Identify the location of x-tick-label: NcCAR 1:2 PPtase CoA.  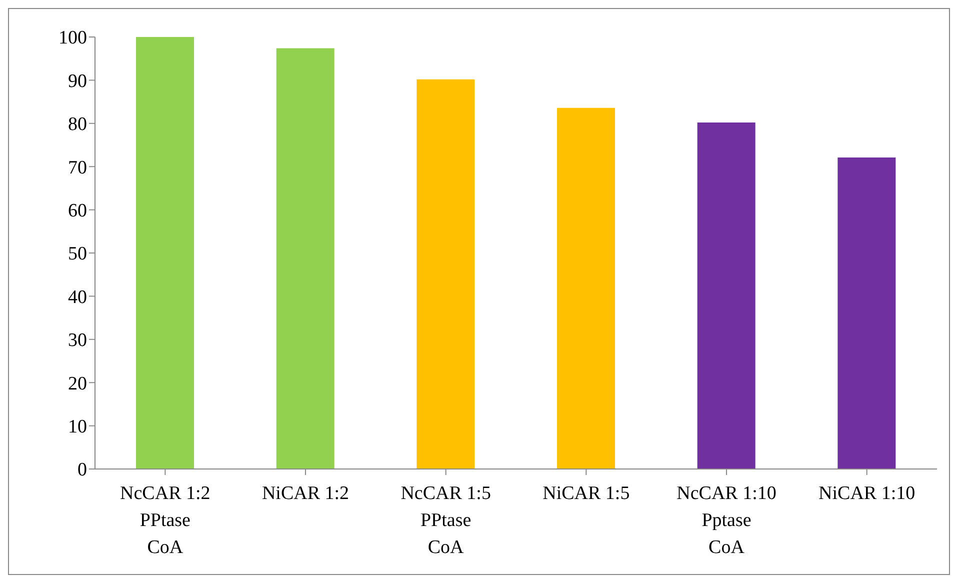
(165, 520).